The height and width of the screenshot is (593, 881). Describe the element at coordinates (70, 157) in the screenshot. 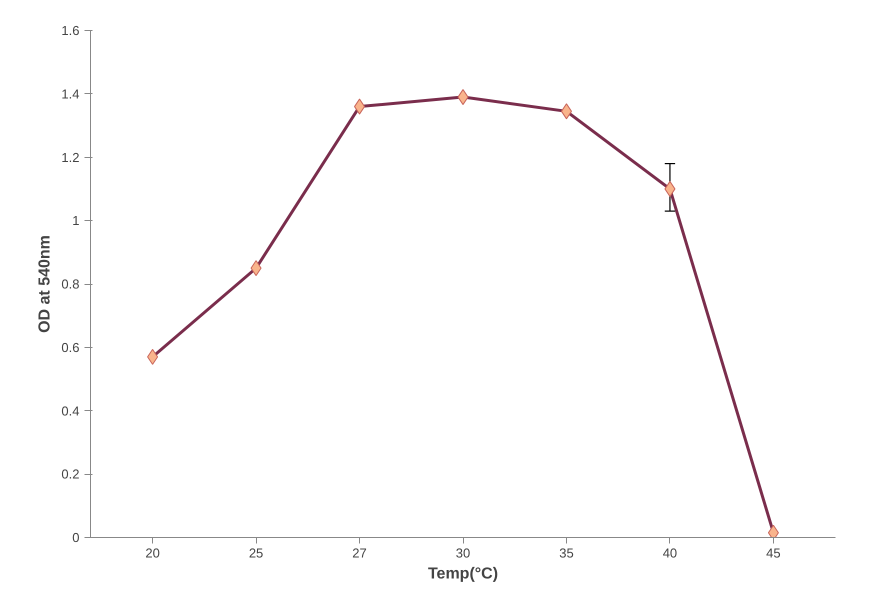

I see `y-tick-label: 1.2` at that location.